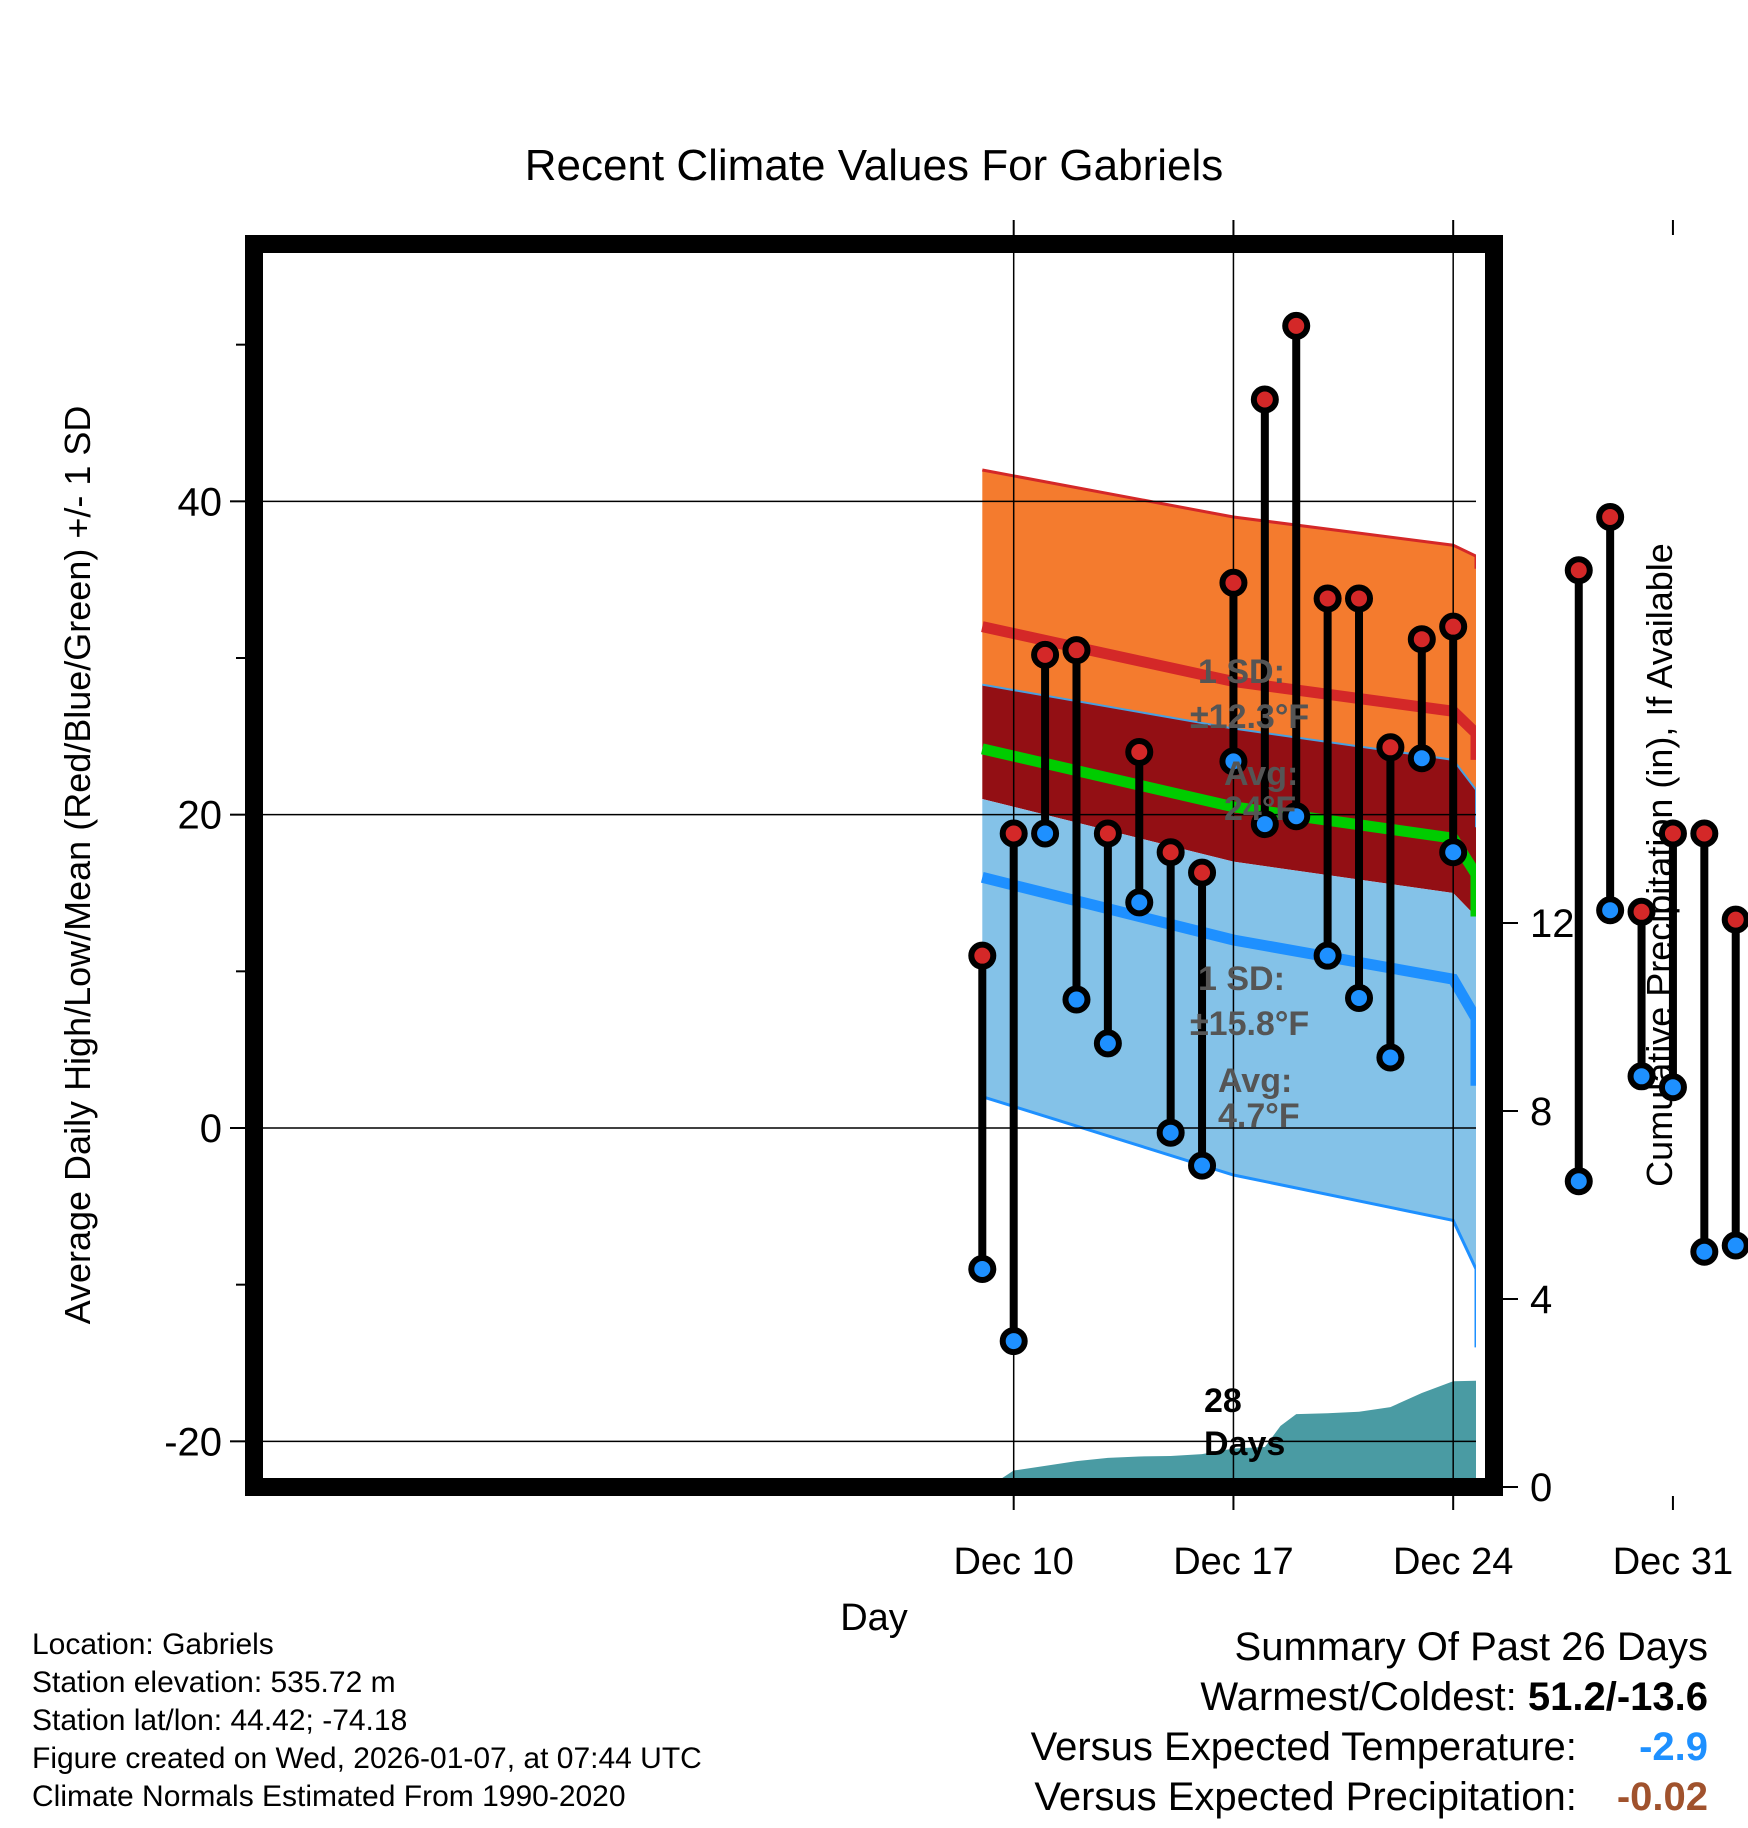 The width and height of the screenshot is (1748, 1828). I want to click on days-word-label: Days, so click(1244, 1444).